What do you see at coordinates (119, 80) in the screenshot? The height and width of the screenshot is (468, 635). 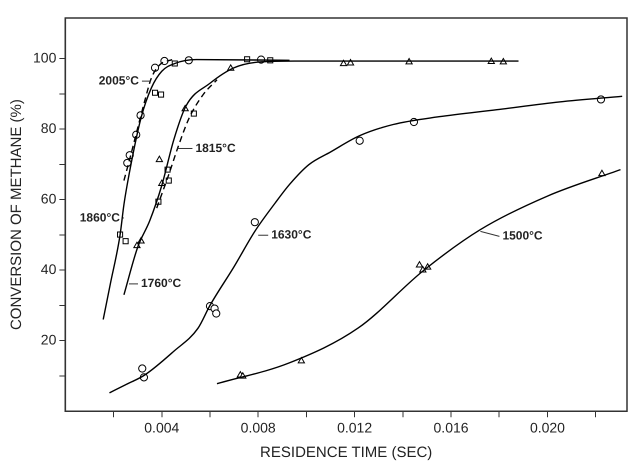 I see `annotation: 2005°C` at bounding box center [119, 80].